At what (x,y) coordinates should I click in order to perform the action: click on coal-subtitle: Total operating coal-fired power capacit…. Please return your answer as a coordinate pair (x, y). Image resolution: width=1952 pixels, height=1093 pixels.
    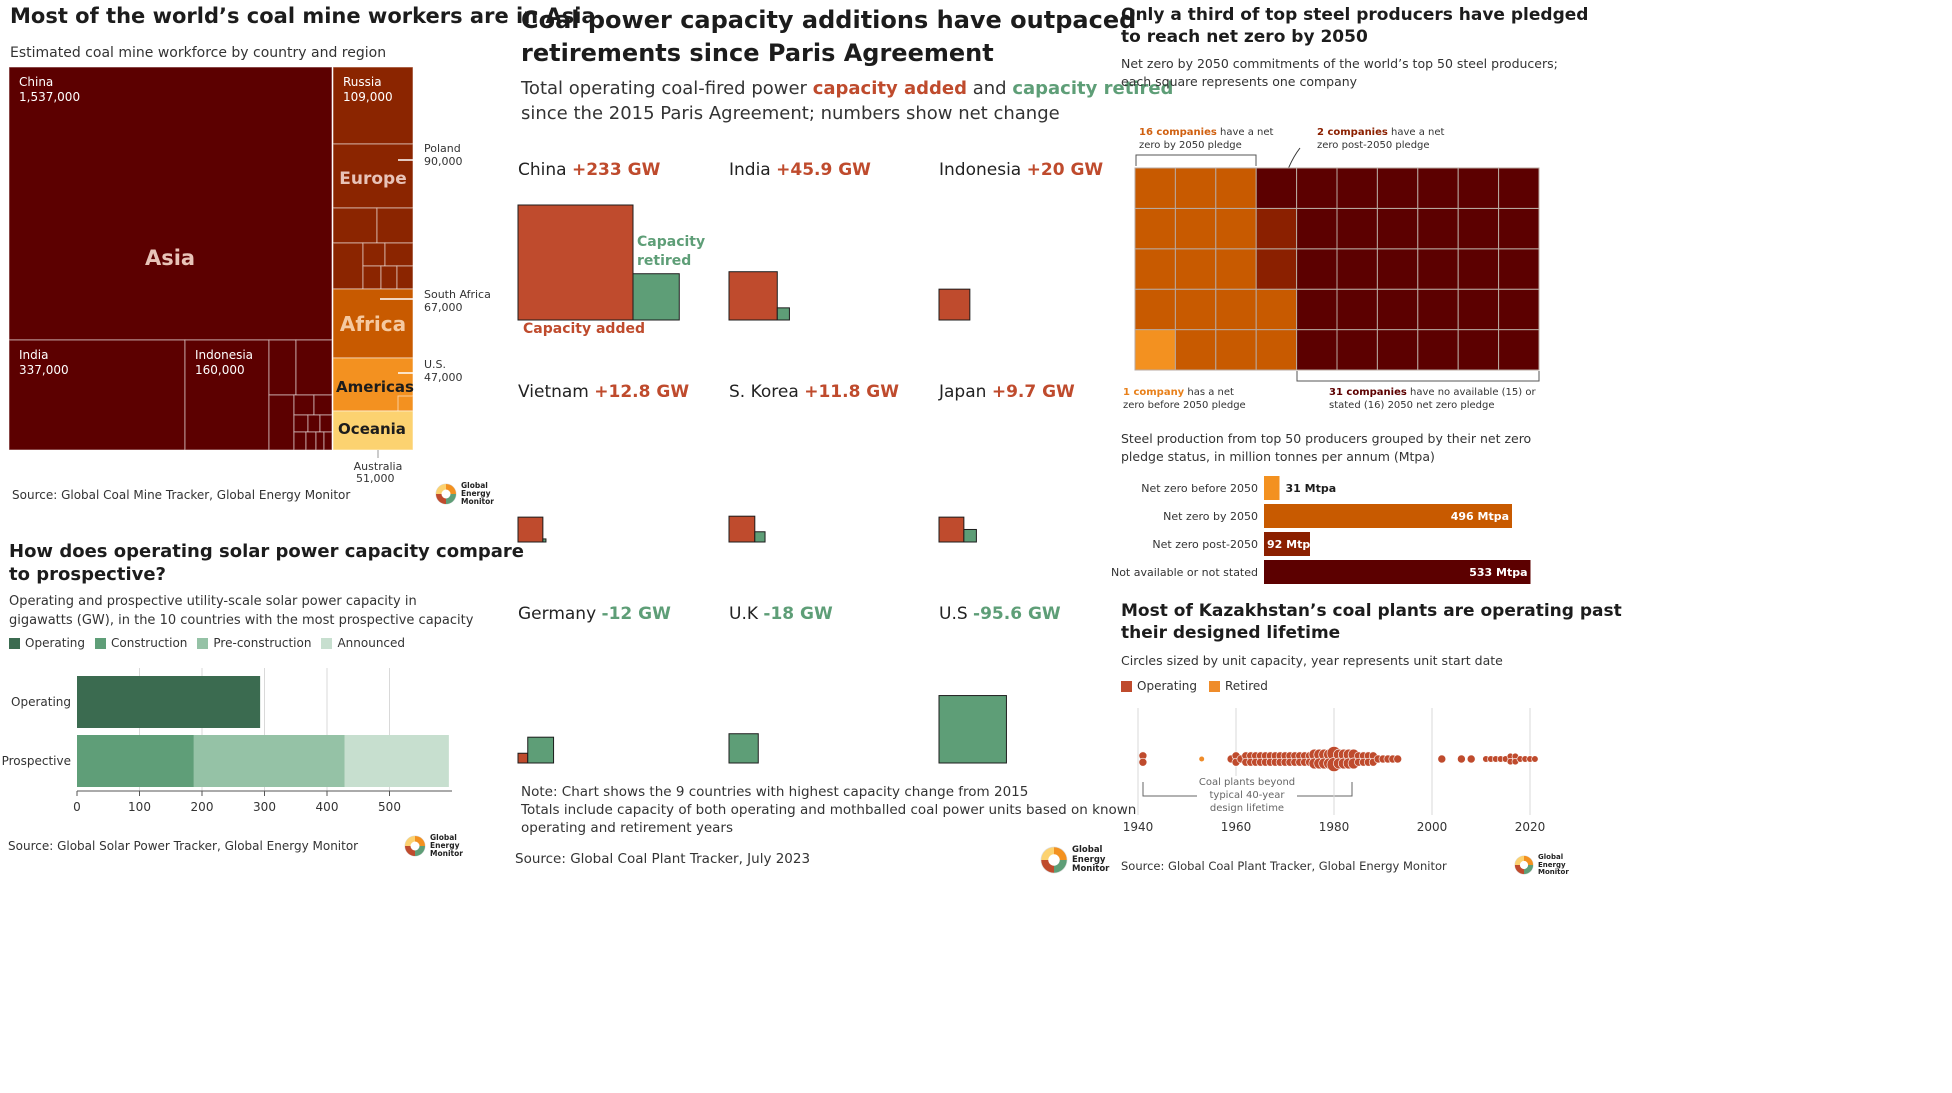
    Looking at the image, I should click on (847, 101).